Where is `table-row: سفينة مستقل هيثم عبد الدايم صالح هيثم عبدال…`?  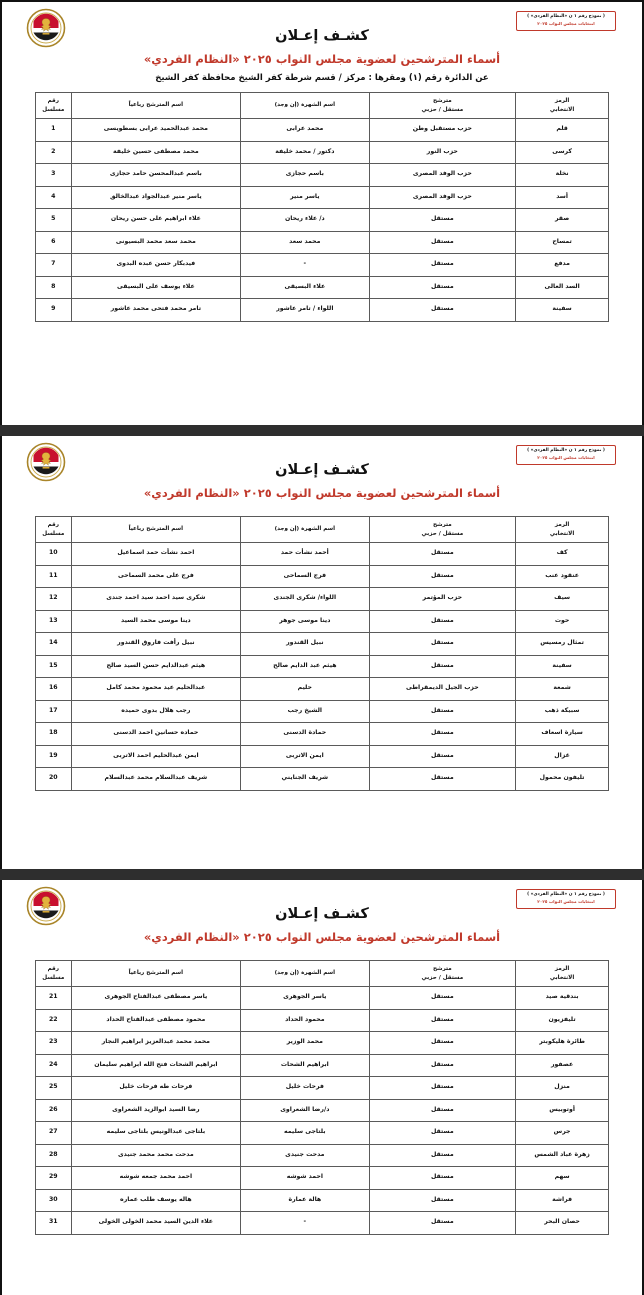 table-row: سفينة مستقل هيثم عبد الدايم صالح هيثم عبدال… is located at coordinates (322, 666).